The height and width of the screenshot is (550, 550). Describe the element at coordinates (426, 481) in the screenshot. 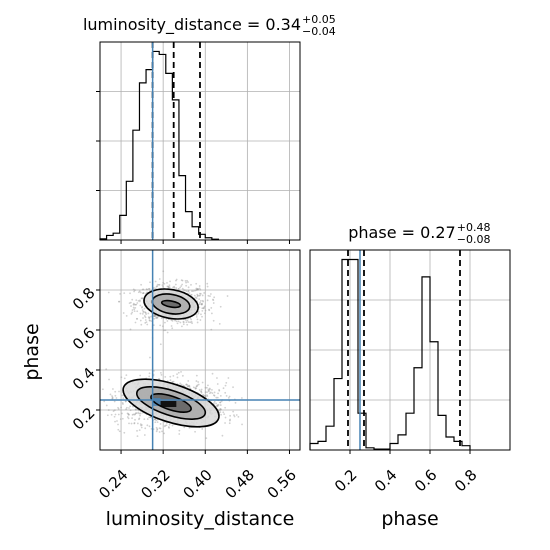

I see `x-tick-label: 0.6` at that location.